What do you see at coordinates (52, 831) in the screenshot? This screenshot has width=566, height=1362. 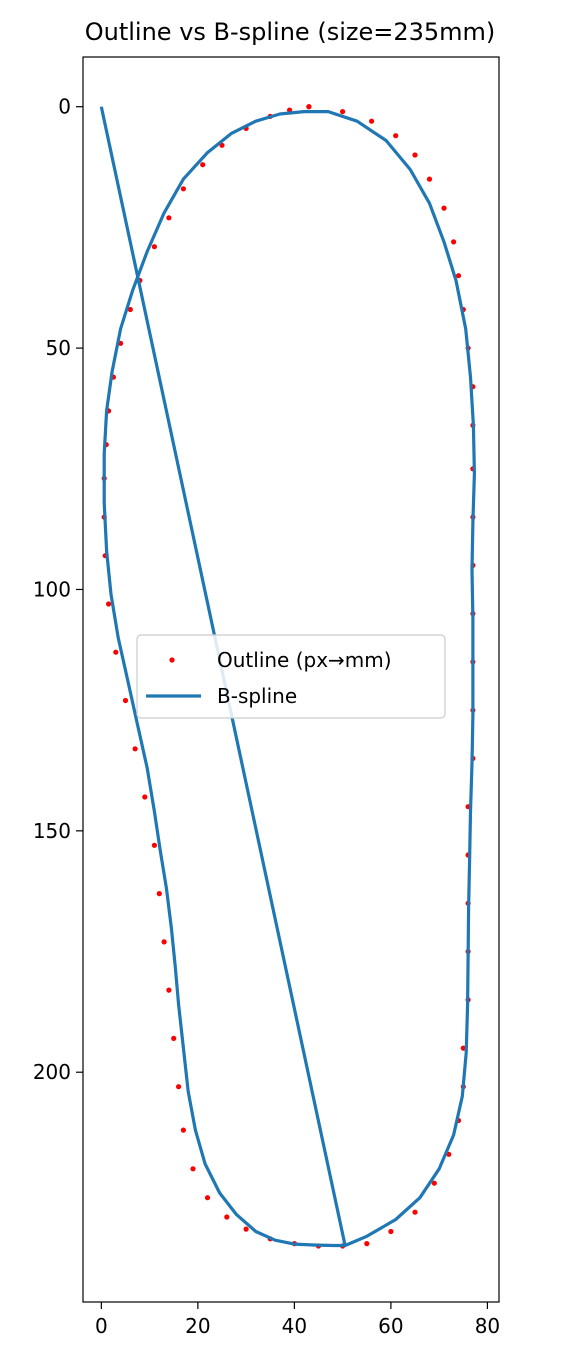 I see `y-tick-label: 150` at bounding box center [52, 831].